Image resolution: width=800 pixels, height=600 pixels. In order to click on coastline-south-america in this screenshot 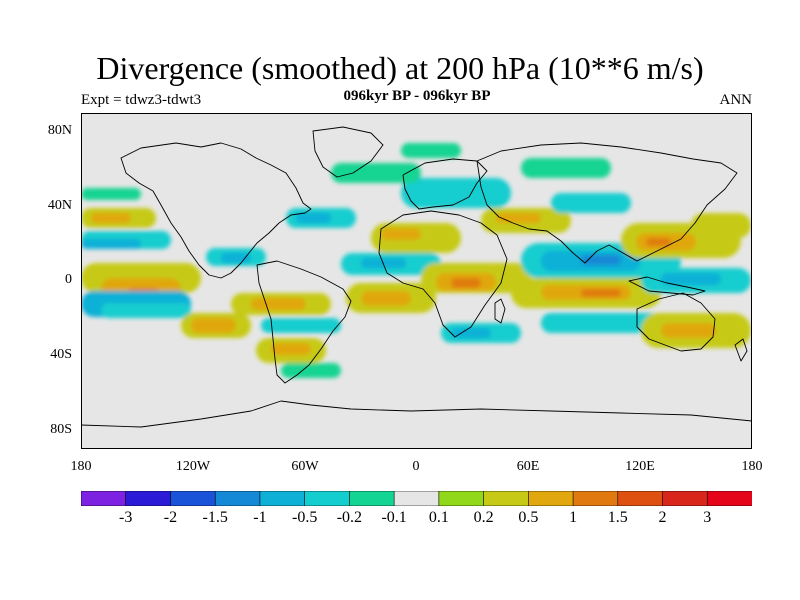, I will do `click(304, 322)`.